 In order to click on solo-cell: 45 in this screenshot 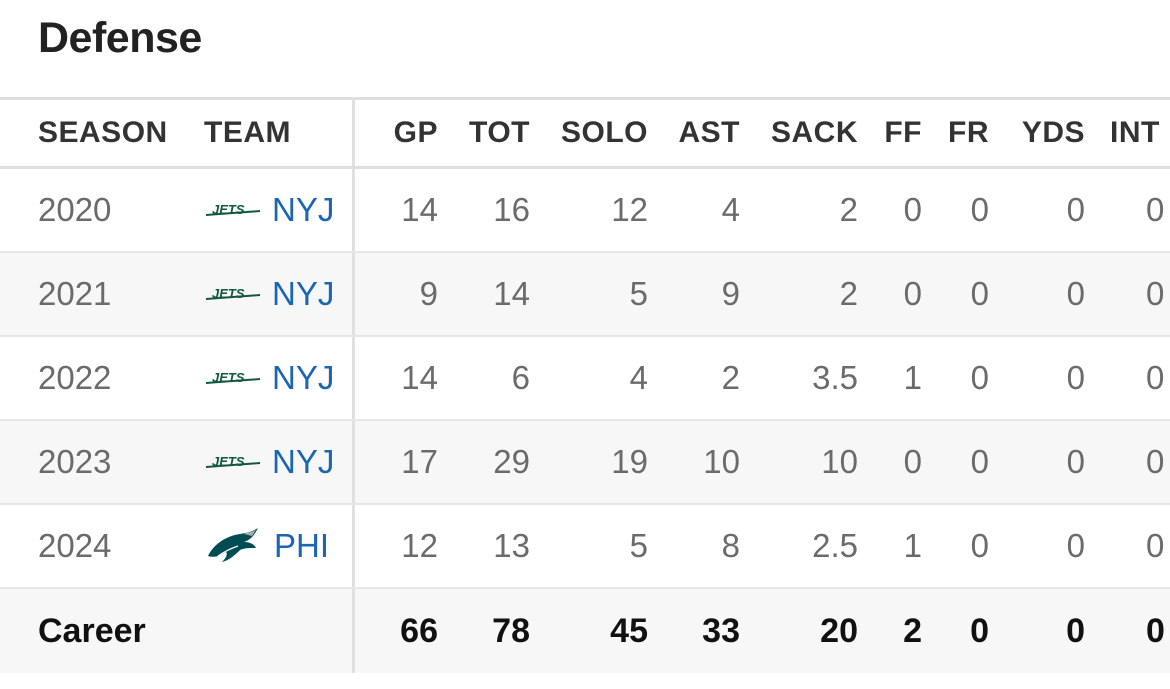, I will do `click(629, 630)`.